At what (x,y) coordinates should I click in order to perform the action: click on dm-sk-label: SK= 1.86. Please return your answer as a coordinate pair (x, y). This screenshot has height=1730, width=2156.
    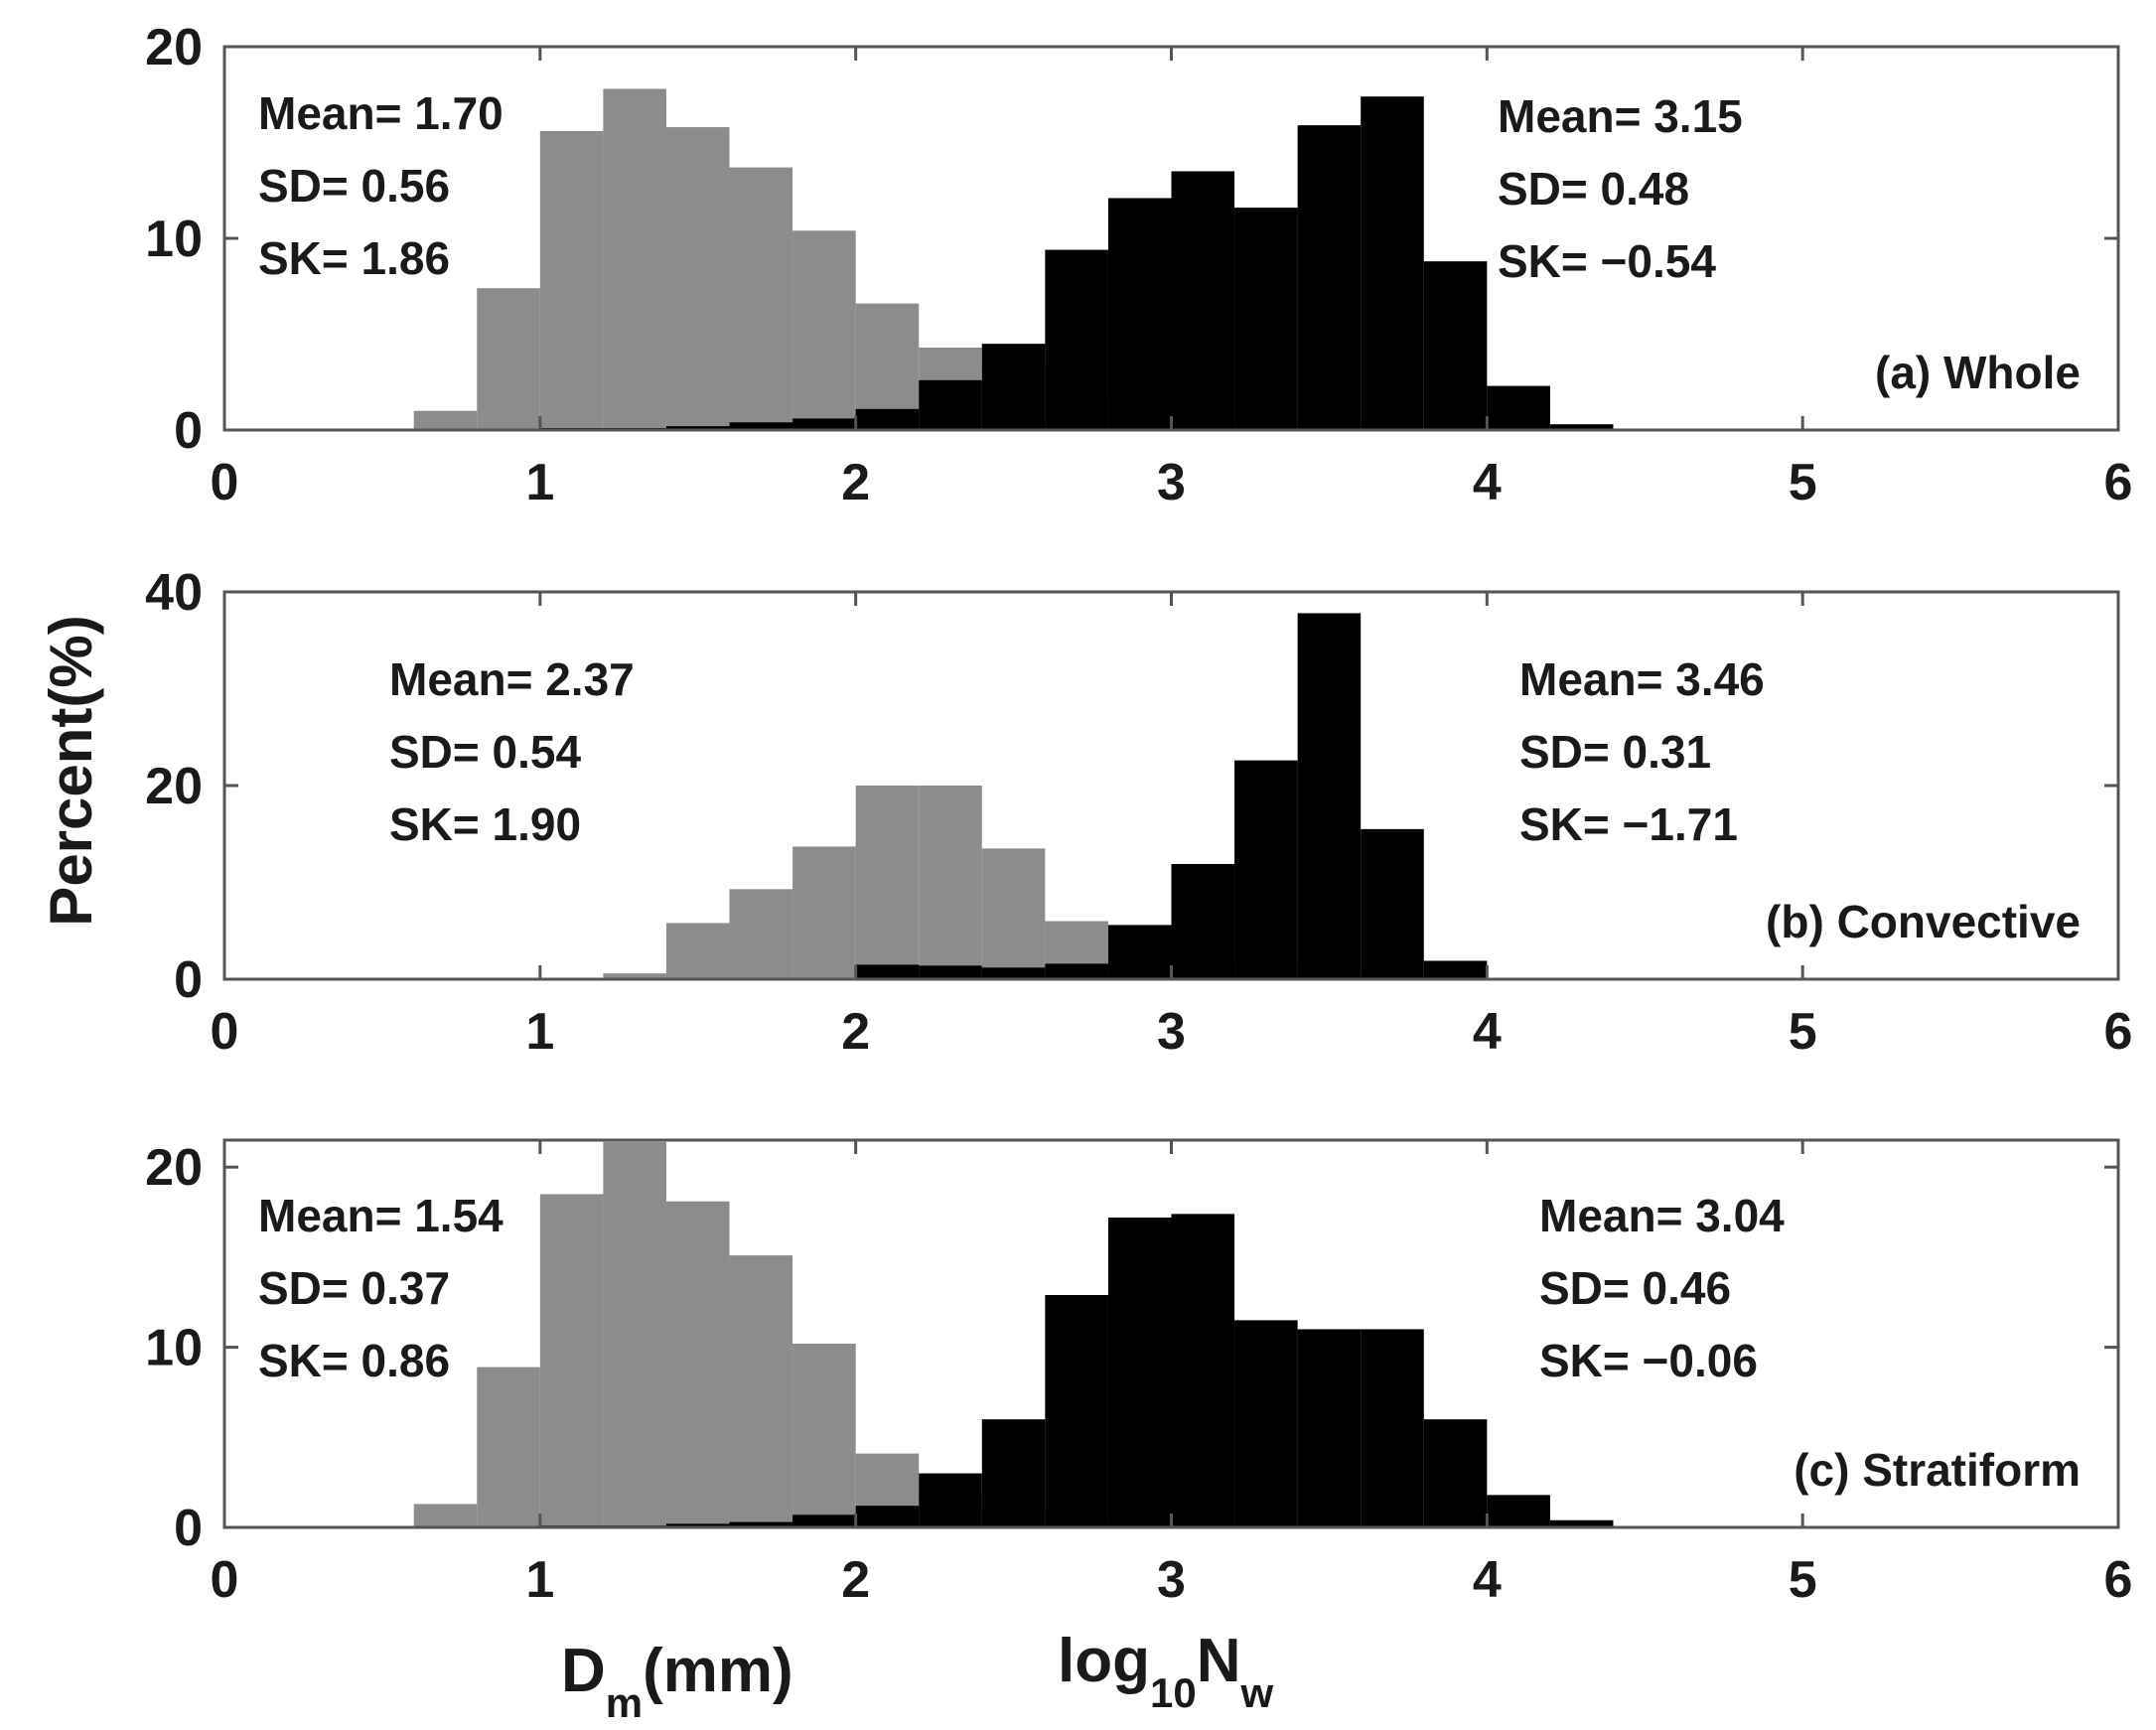
    Looking at the image, I should click on (354, 258).